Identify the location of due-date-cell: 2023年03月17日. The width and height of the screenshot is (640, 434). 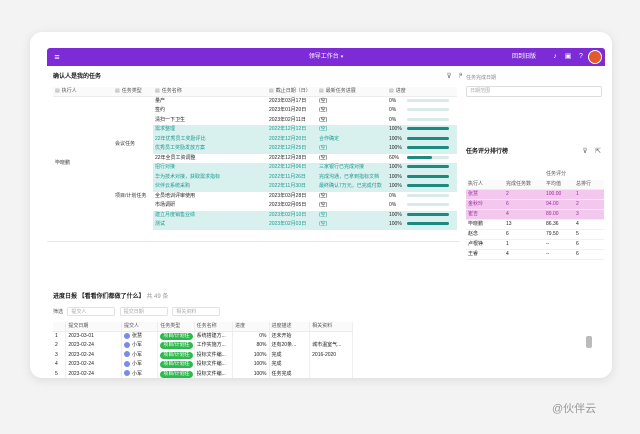
(288, 101).